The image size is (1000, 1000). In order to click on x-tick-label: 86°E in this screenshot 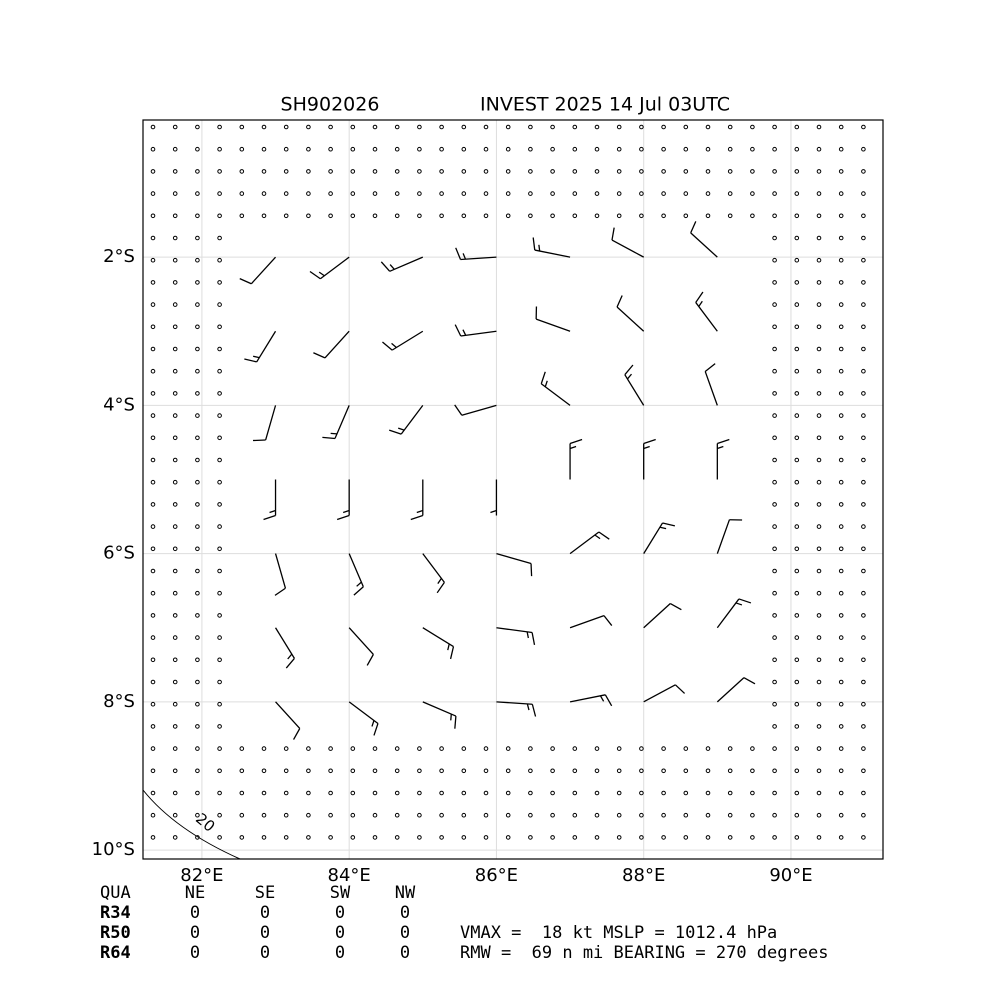, I will do `click(496, 875)`.